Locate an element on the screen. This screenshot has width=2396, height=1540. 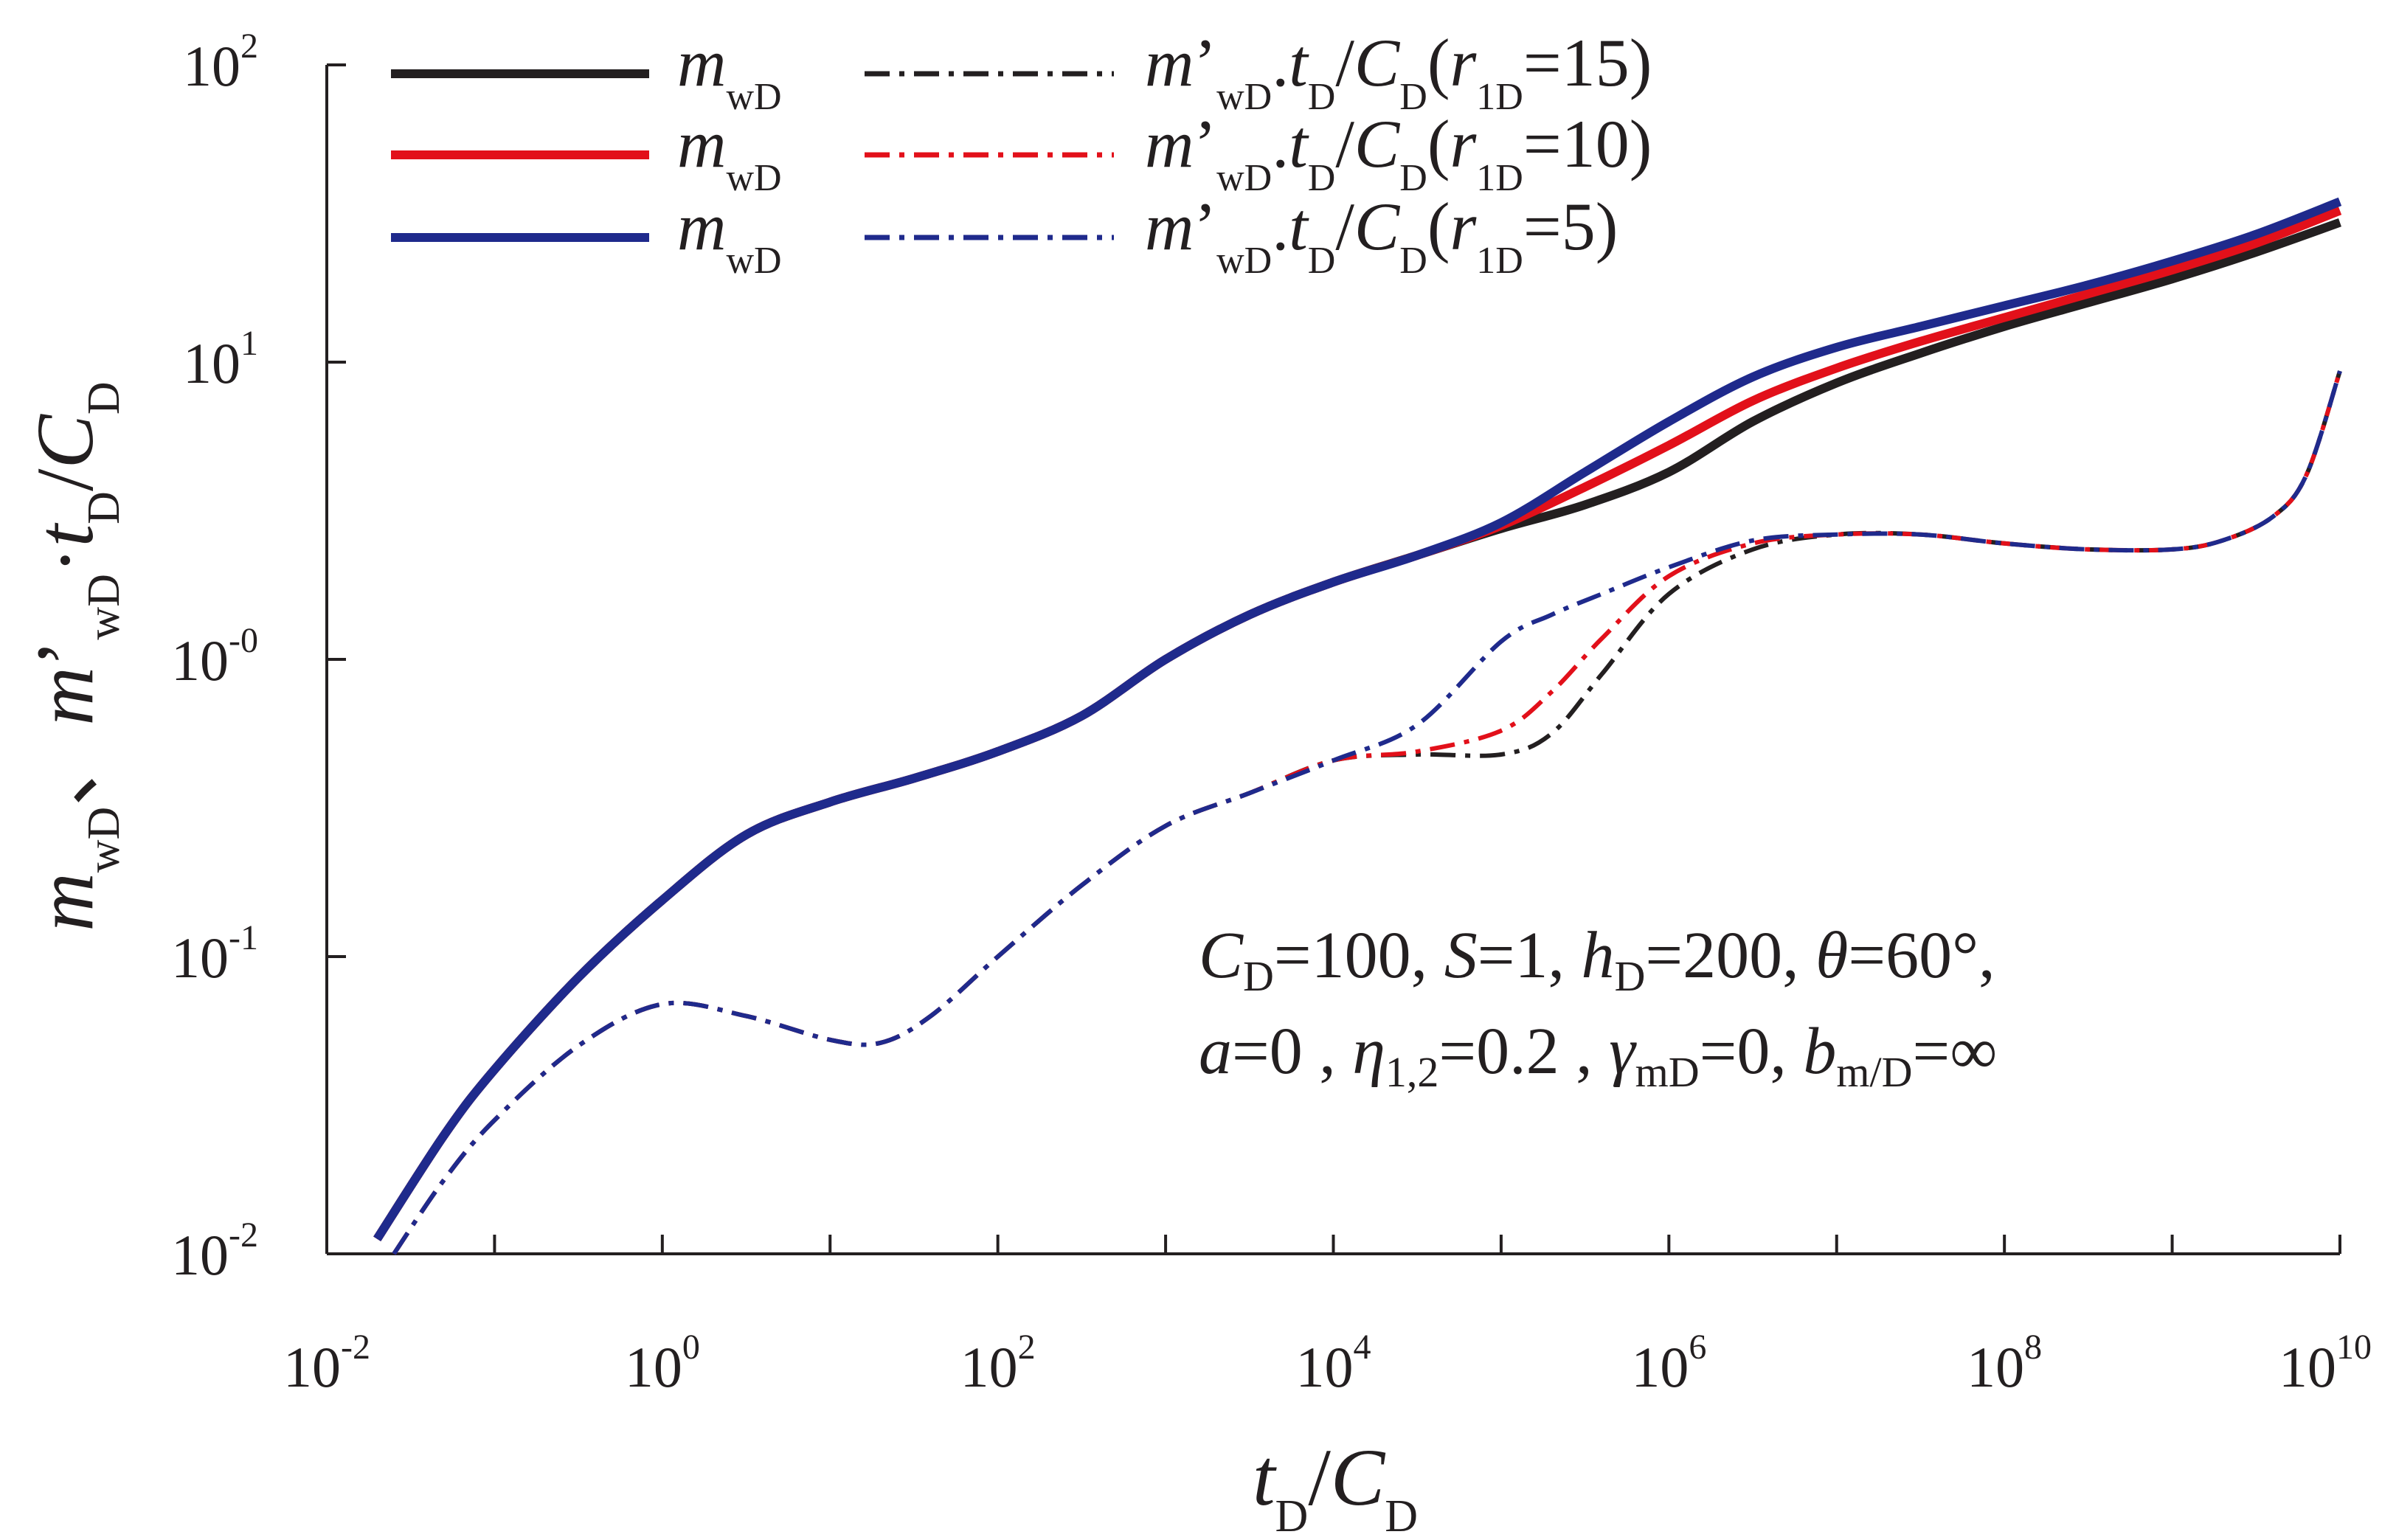
x-tick-label: 10⁰ is located at coordinates (662, 1363).